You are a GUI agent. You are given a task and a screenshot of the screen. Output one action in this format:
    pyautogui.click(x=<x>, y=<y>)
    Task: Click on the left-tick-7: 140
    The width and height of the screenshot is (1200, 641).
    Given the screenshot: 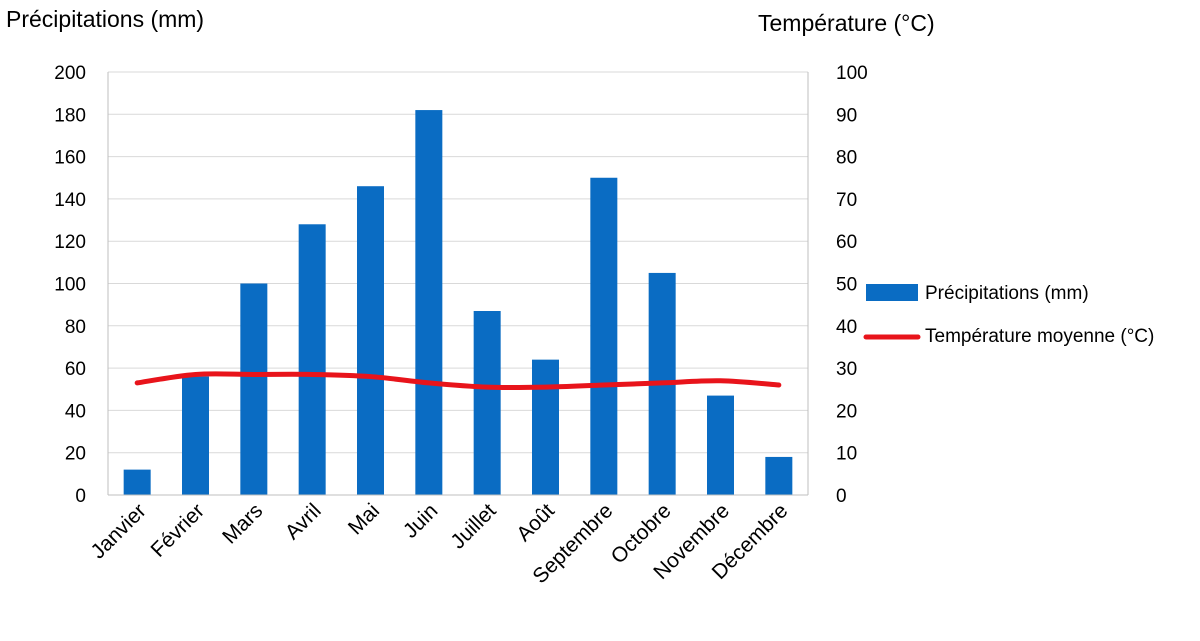 What is the action you would take?
    pyautogui.click(x=70, y=200)
    